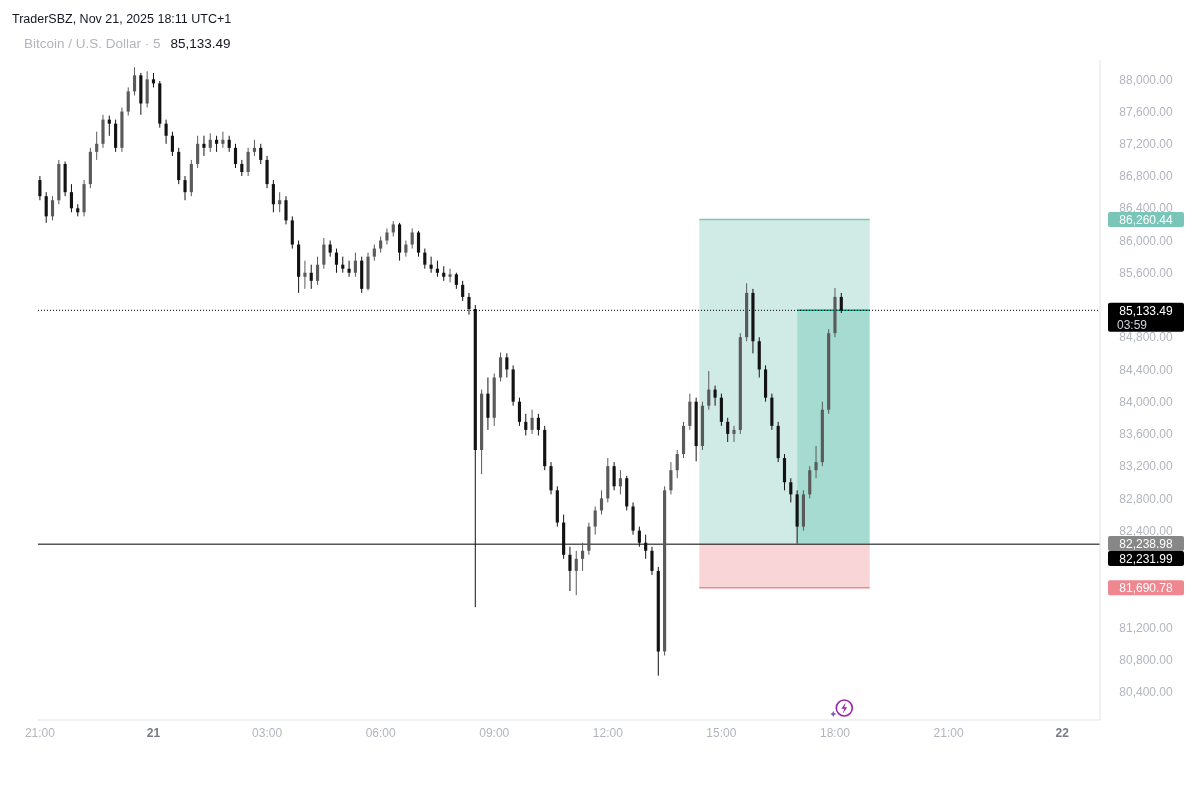 The height and width of the screenshot is (800, 1199). Describe the element at coordinates (380, 733) in the screenshot. I see `x-tick-label: 06:00` at that location.